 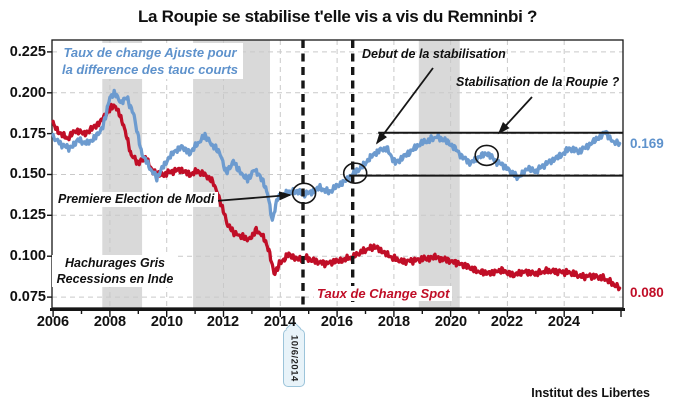 What do you see at coordinates (394, 322) in the screenshot?
I see `x-tick-label: 2018` at bounding box center [394, 322].